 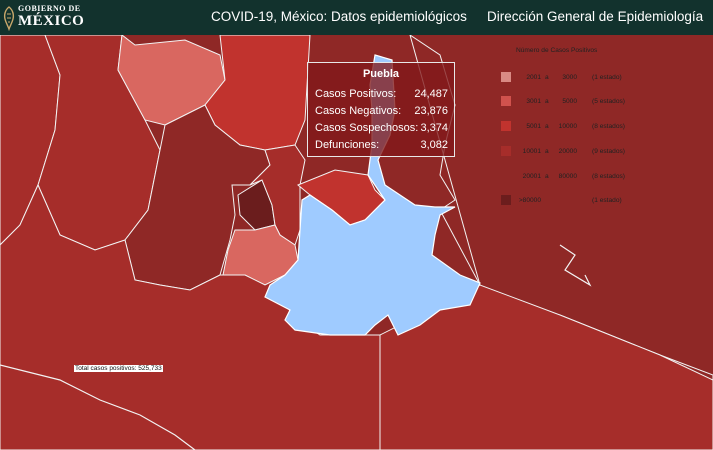 I want to click on legend-max: 80000, so click(x=567, y=176).